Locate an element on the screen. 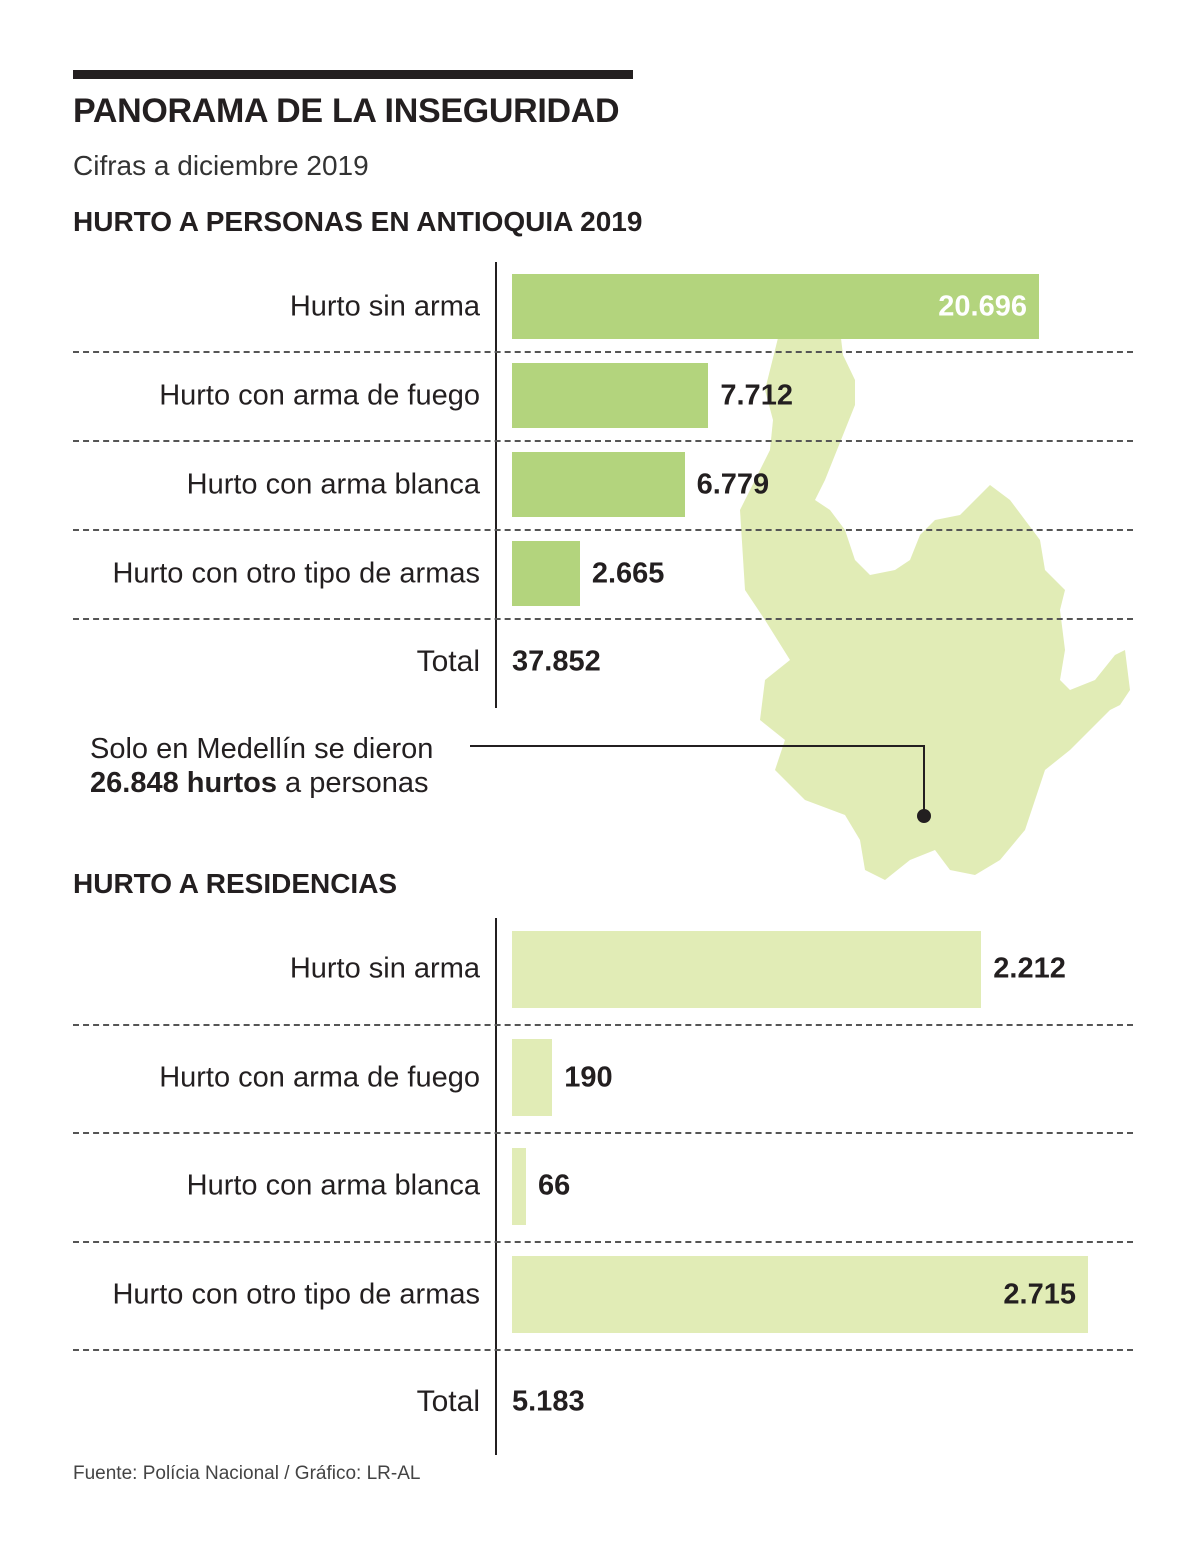 This screenshot has width=1200, height=1555. personas-axis-line is located at coordinates (496, 485).